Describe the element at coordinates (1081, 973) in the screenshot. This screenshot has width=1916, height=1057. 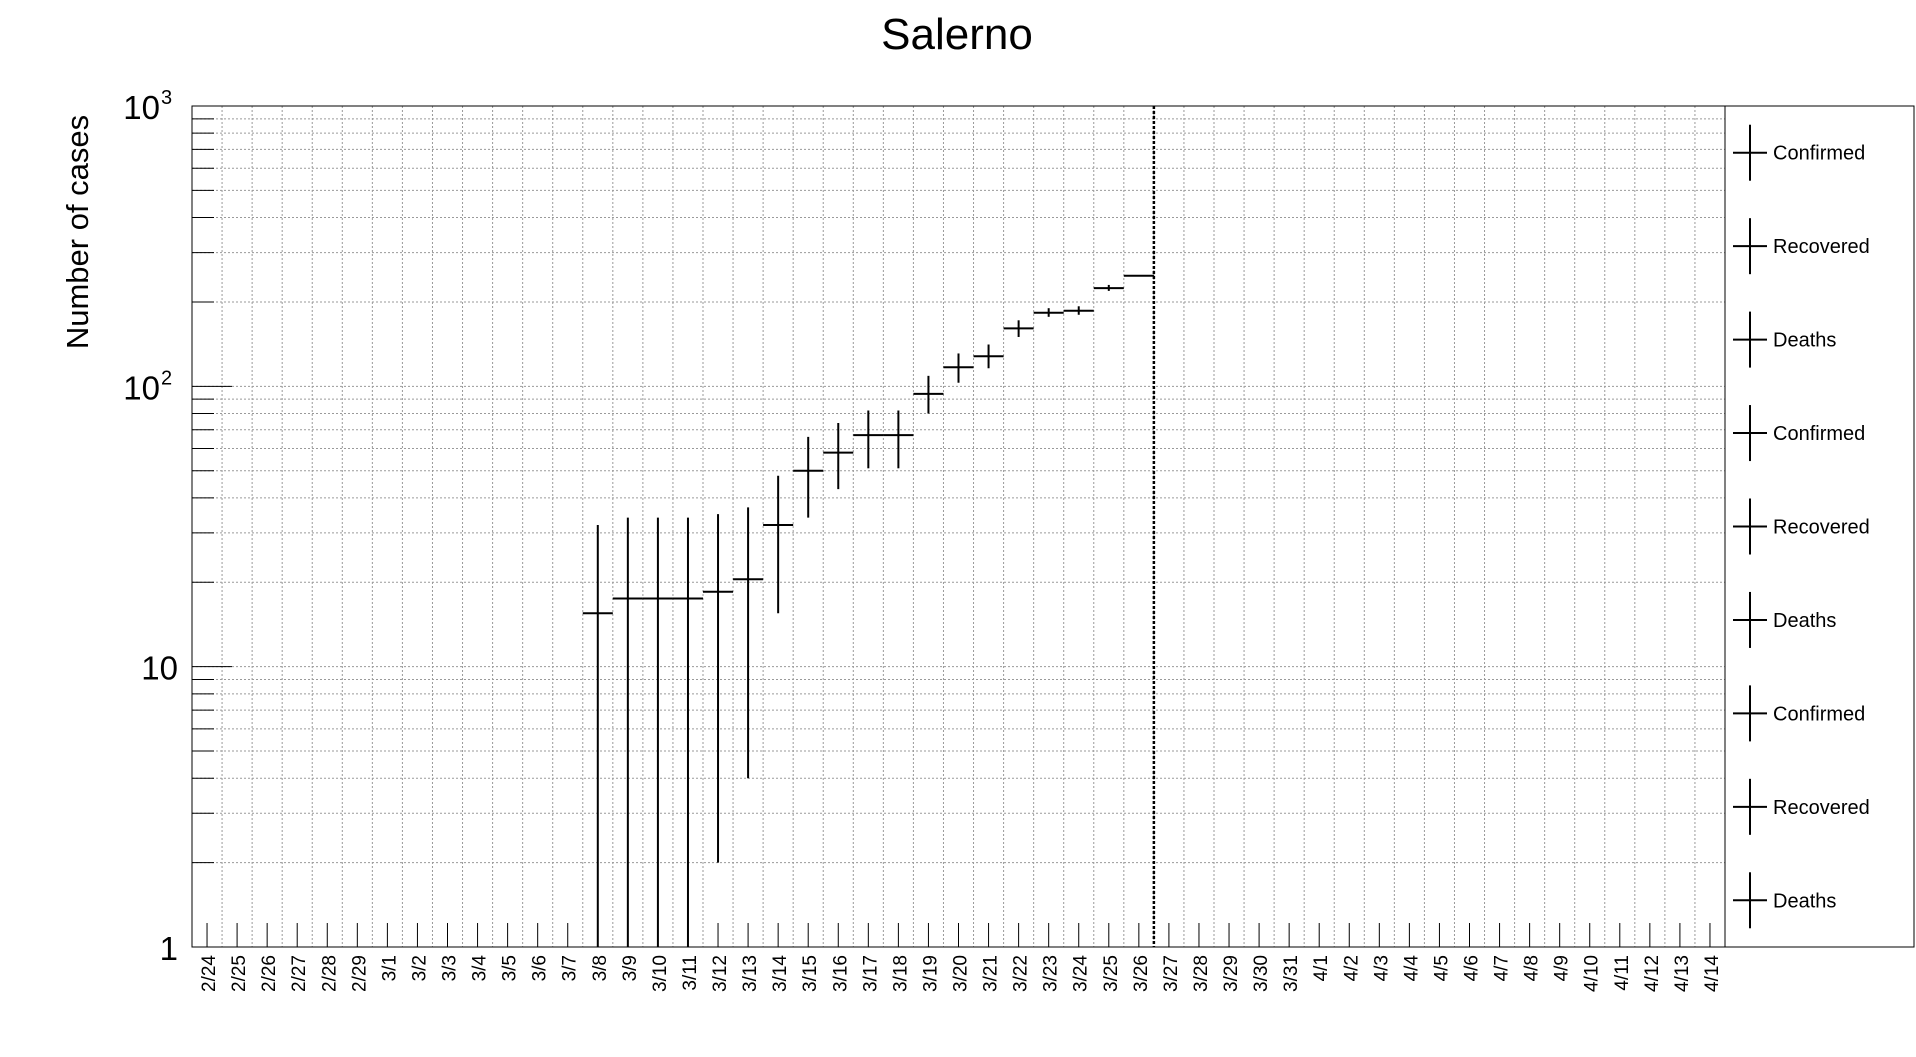
I see `x-tick-label: 3/24` at that location.